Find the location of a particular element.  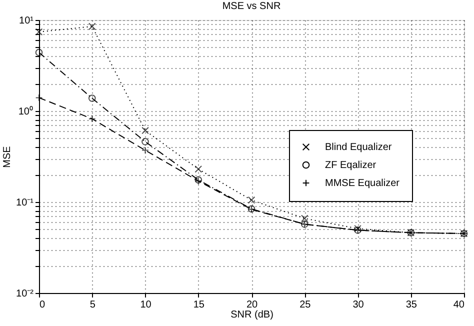

x-tick-label: 25 is located at coordinates (306, 305).